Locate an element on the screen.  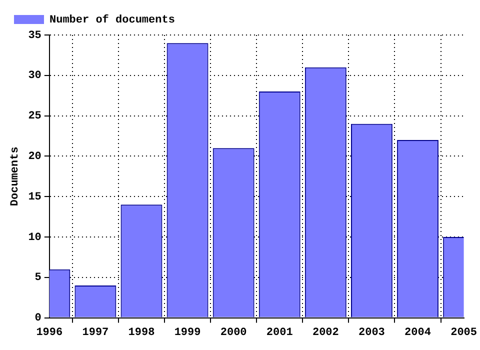
x-tick-label: 1998 is located at coordinates (142, 333).